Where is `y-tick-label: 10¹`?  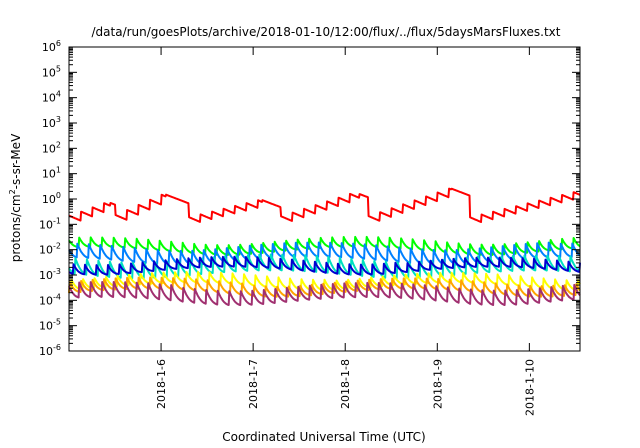
y-tick-label: 10¹ is located at coordinates (51, 173).